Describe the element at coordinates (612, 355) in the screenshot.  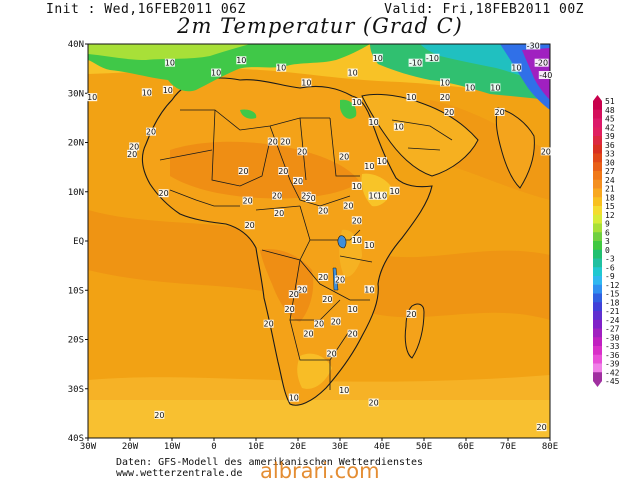
I see `legend-value: -36` at that location.